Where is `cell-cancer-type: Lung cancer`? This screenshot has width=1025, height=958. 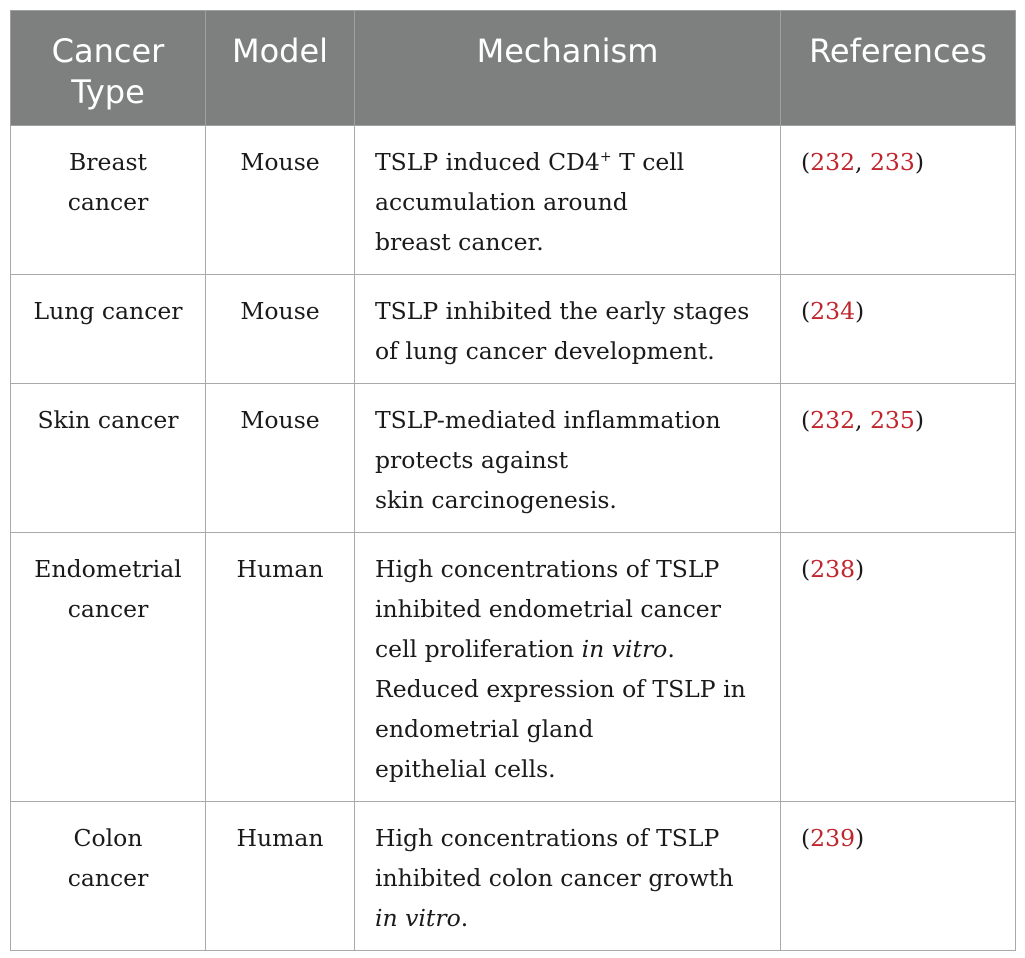 cell-cancer-type: Lung cancer is located at coordinates (108, 329).